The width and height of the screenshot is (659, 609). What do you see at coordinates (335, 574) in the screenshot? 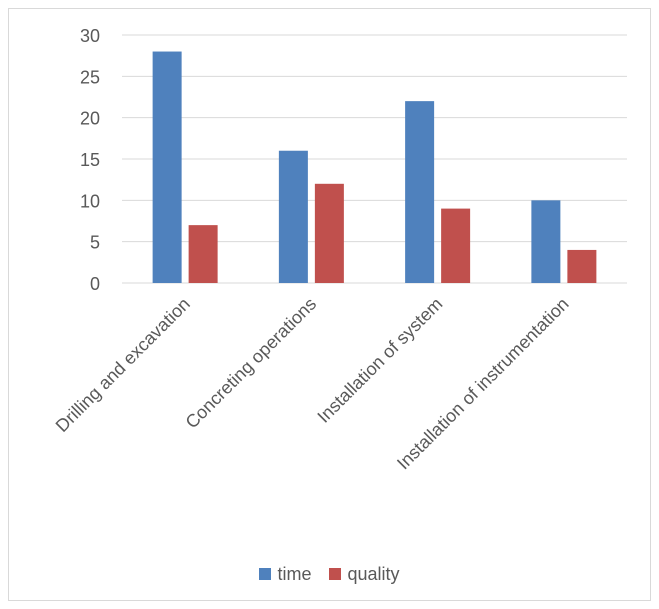
I see `legend-swatch-quality` at bounding box center [335, 574].